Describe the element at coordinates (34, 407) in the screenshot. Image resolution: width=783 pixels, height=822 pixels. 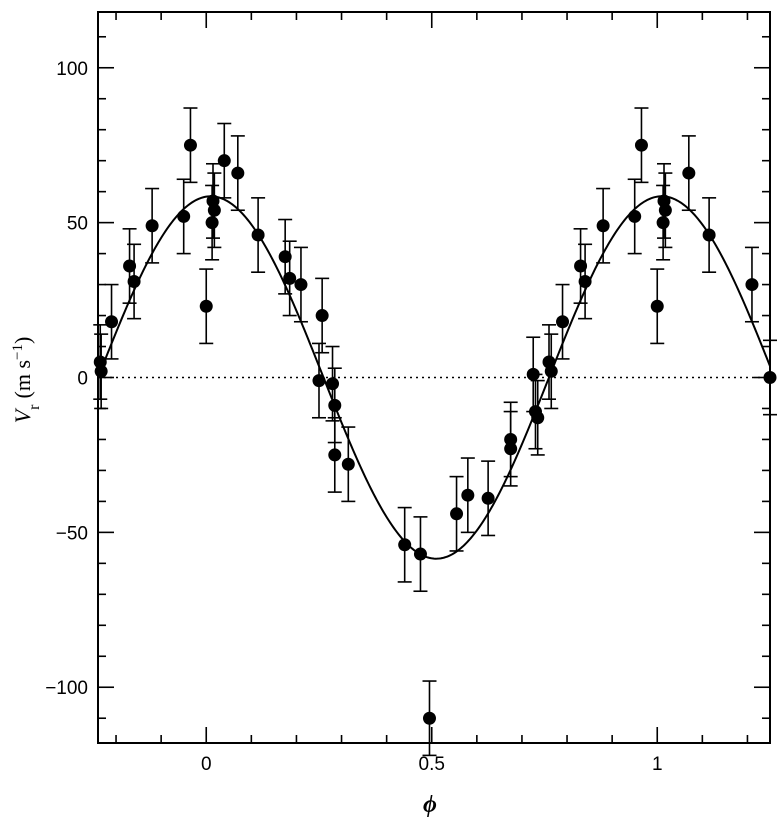
I see `y-axis-subscript: r` at that location.